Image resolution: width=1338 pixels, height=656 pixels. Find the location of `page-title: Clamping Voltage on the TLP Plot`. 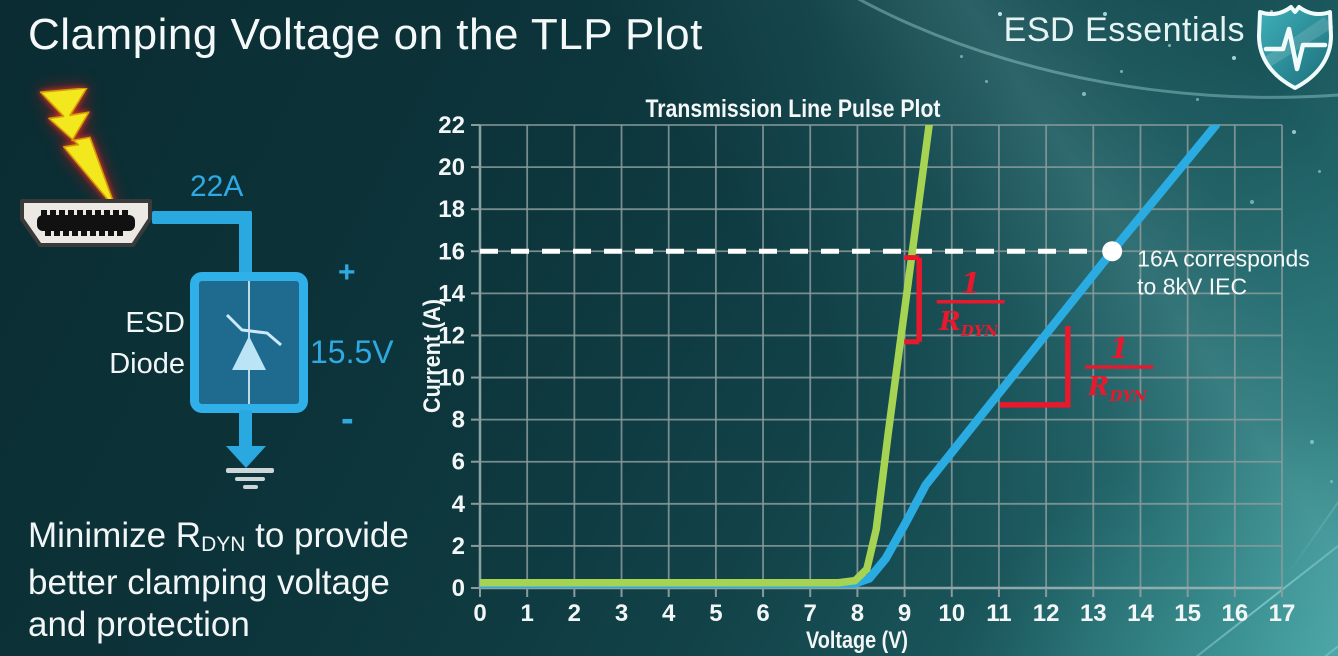

page-title: Clamping Voltage on the TLP Plot is located at coordinates (365, 34).